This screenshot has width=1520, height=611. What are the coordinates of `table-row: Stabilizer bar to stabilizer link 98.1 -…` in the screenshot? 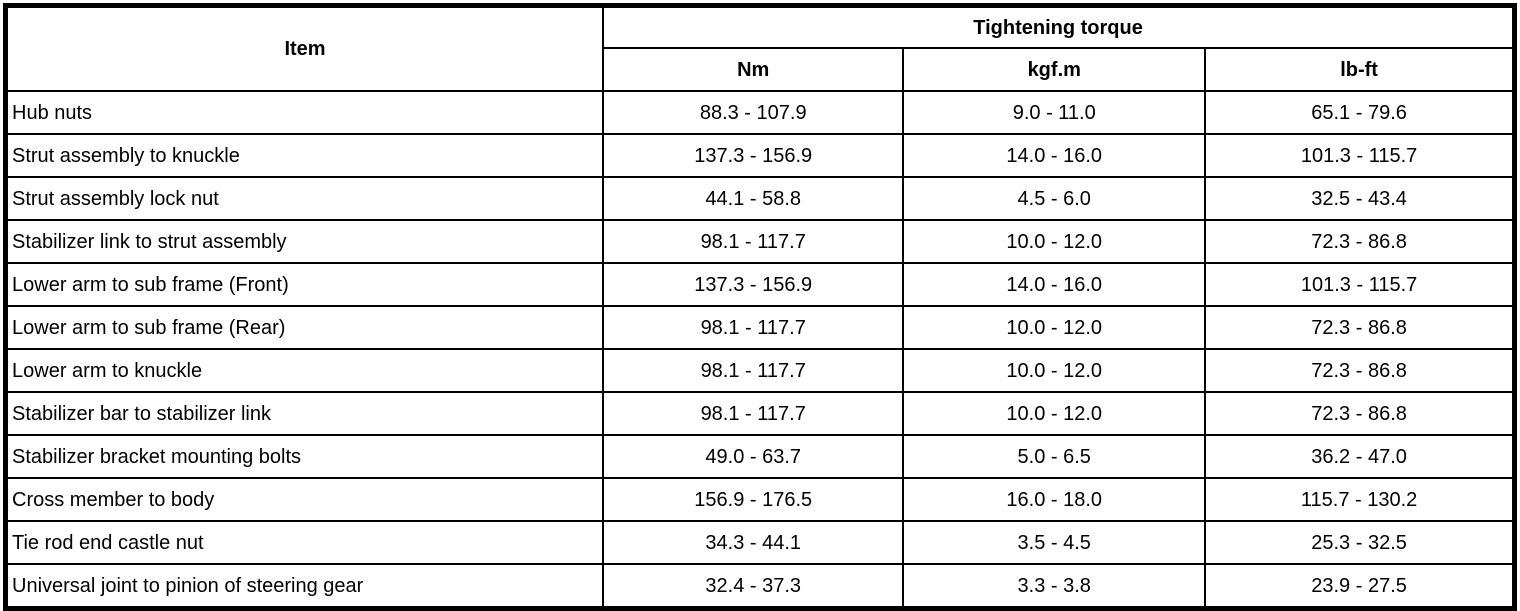 It's located at (760, 413).